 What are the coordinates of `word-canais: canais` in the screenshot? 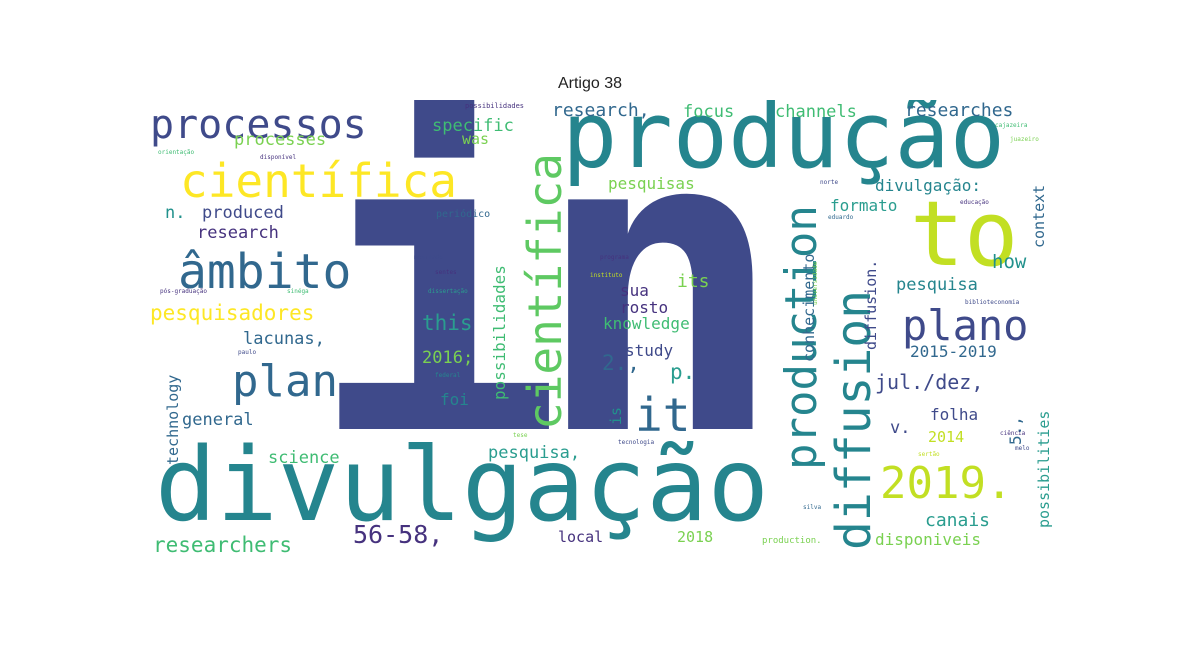 It's located at (958, 520).